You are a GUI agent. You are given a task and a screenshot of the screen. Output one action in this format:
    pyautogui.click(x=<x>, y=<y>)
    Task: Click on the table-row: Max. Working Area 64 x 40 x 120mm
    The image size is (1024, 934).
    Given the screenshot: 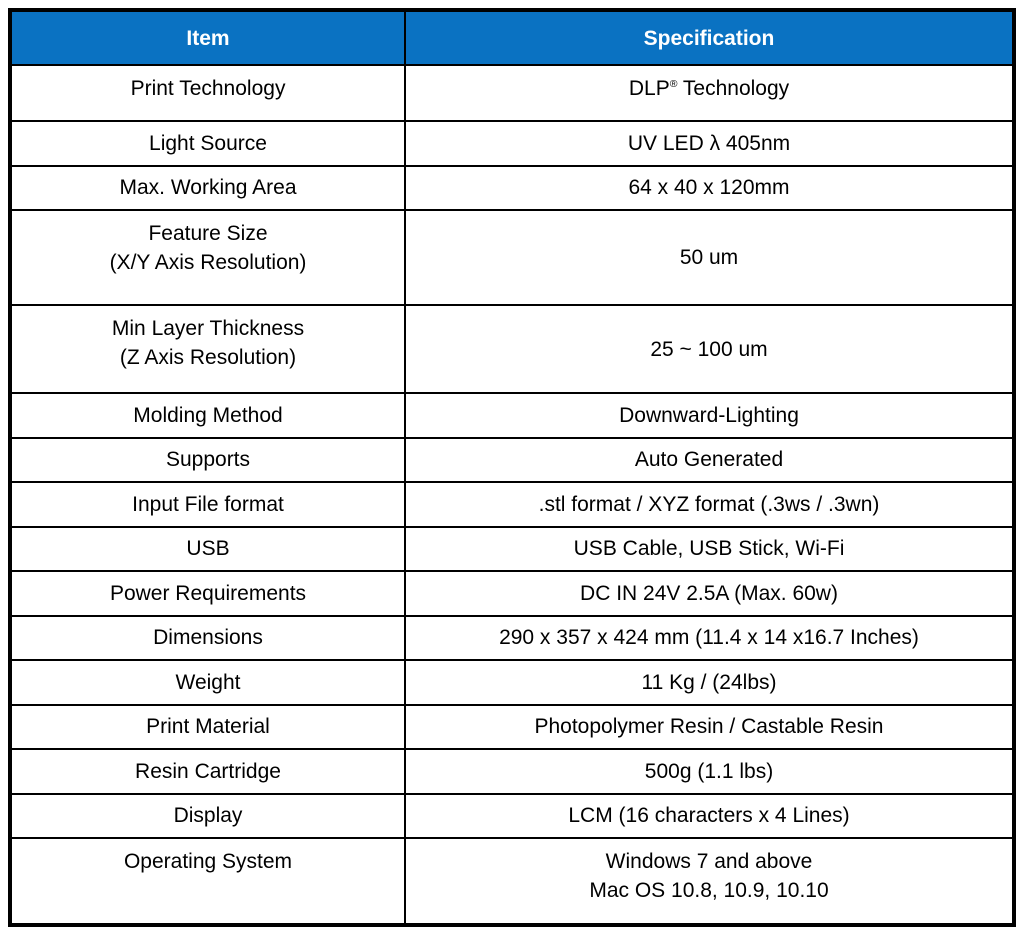 What is the action you would take?
    pyautogui.click(x=512, y=188)
    